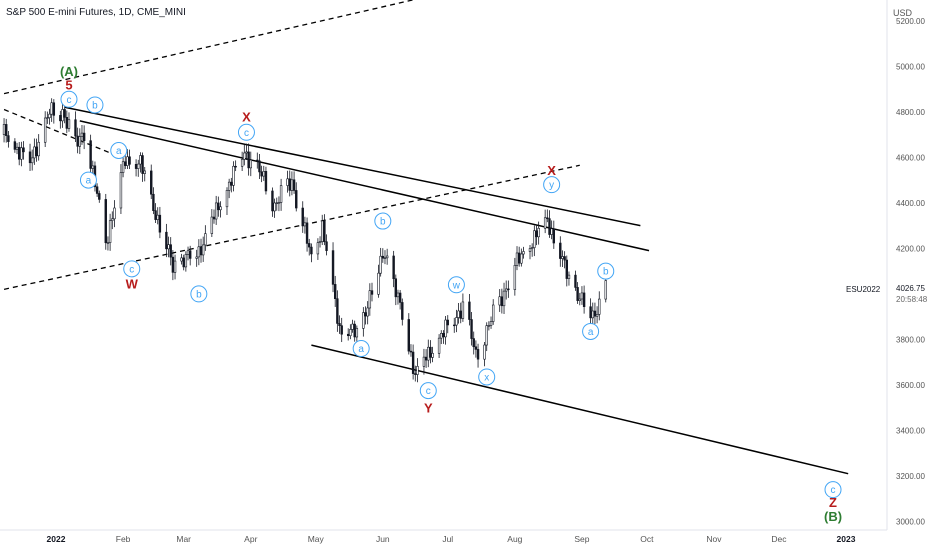 This screenshot has height=550, width=932. What do you see at coordinates (912, 299) in the screenshot?
I see `countdown-value: 20:58:48` at bounding box center [912, 299].